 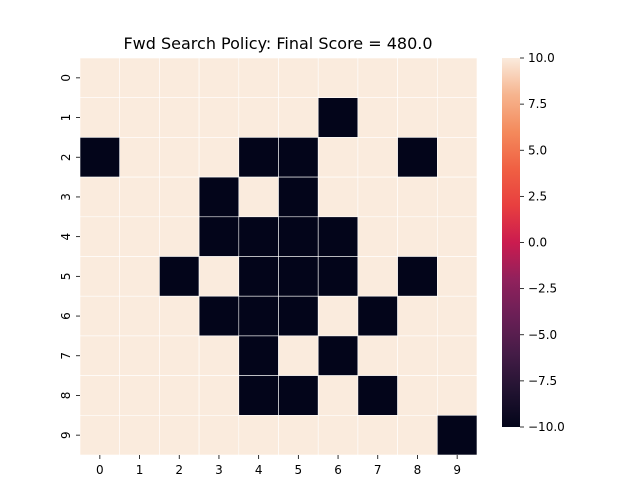 What do you see at coordinates (537, 243) in the screenshot?
I see `colorbar-tick-label: 0.0` at bounding box center [537, 243].